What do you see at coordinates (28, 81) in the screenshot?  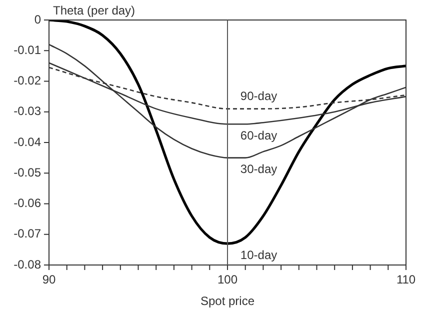 I see `y-tick-label: -0.02` at bounding box center [28, 81].